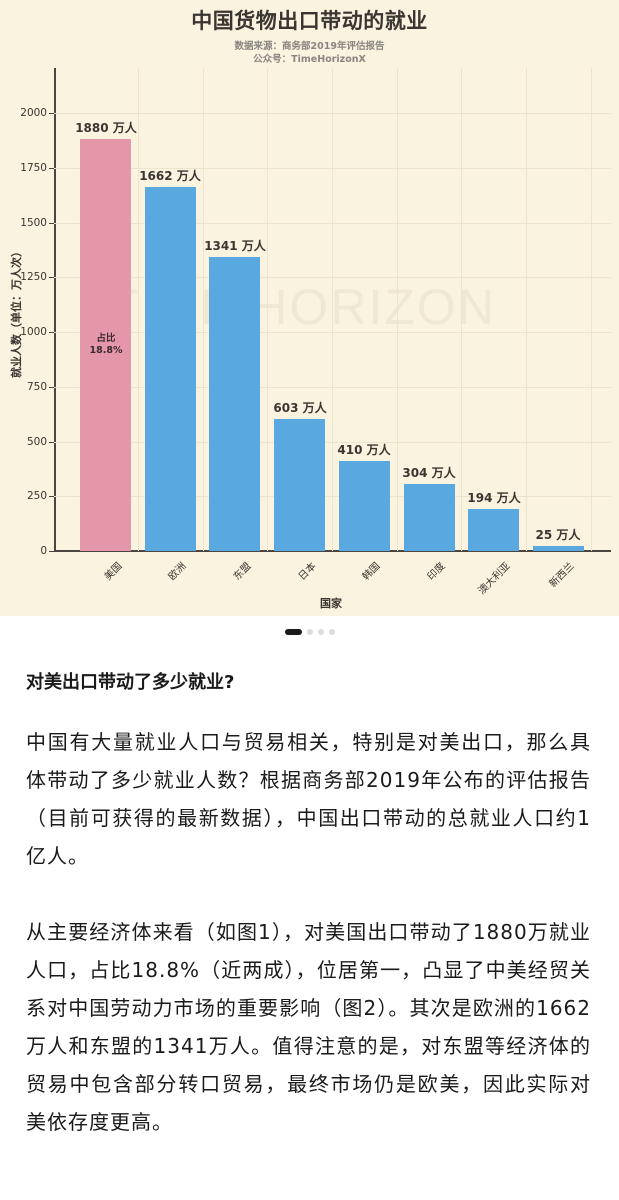  Describe the element at coordinates (299, 485) in the screenshot. I see `bar-日本` at that location.